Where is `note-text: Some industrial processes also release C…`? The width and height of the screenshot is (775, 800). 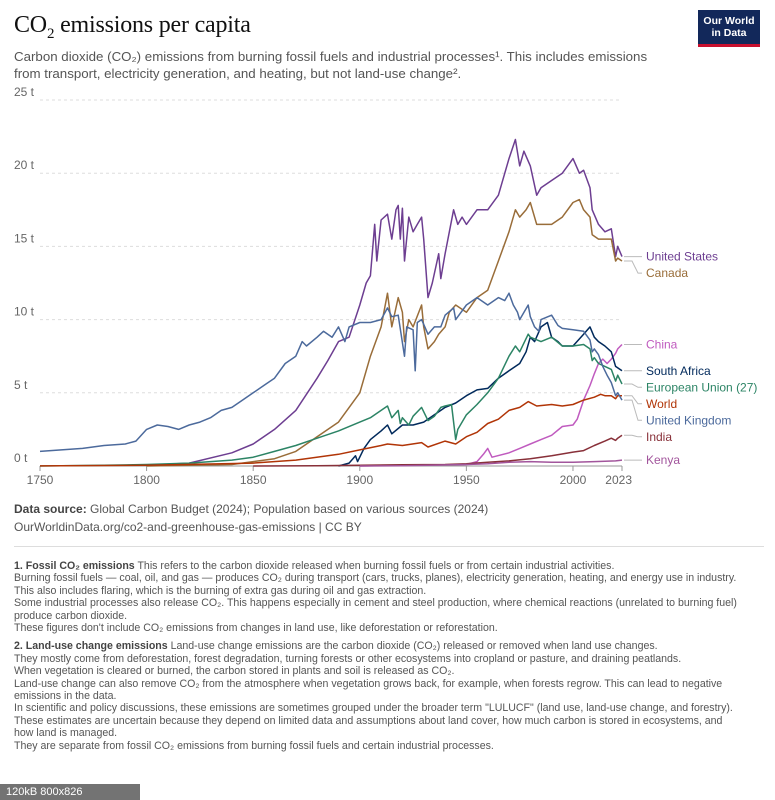
note-text: Some industrial processes also release C… is located at coordinates (375, 609).